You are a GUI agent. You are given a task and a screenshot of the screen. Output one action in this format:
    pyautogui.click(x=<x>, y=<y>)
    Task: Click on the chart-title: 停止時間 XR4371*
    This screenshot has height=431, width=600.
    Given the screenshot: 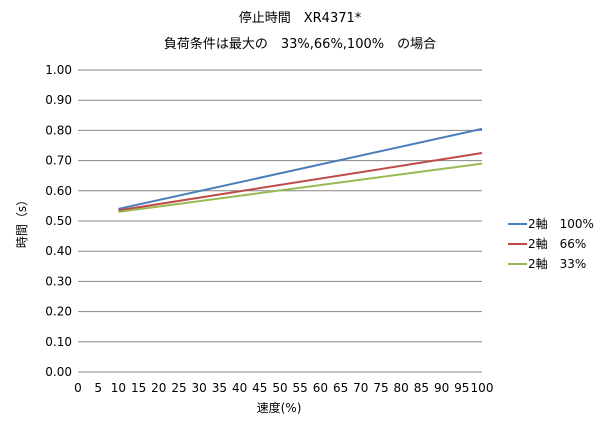 What is the action you would take?
    pyautogui.click(x=300, y=18)
    